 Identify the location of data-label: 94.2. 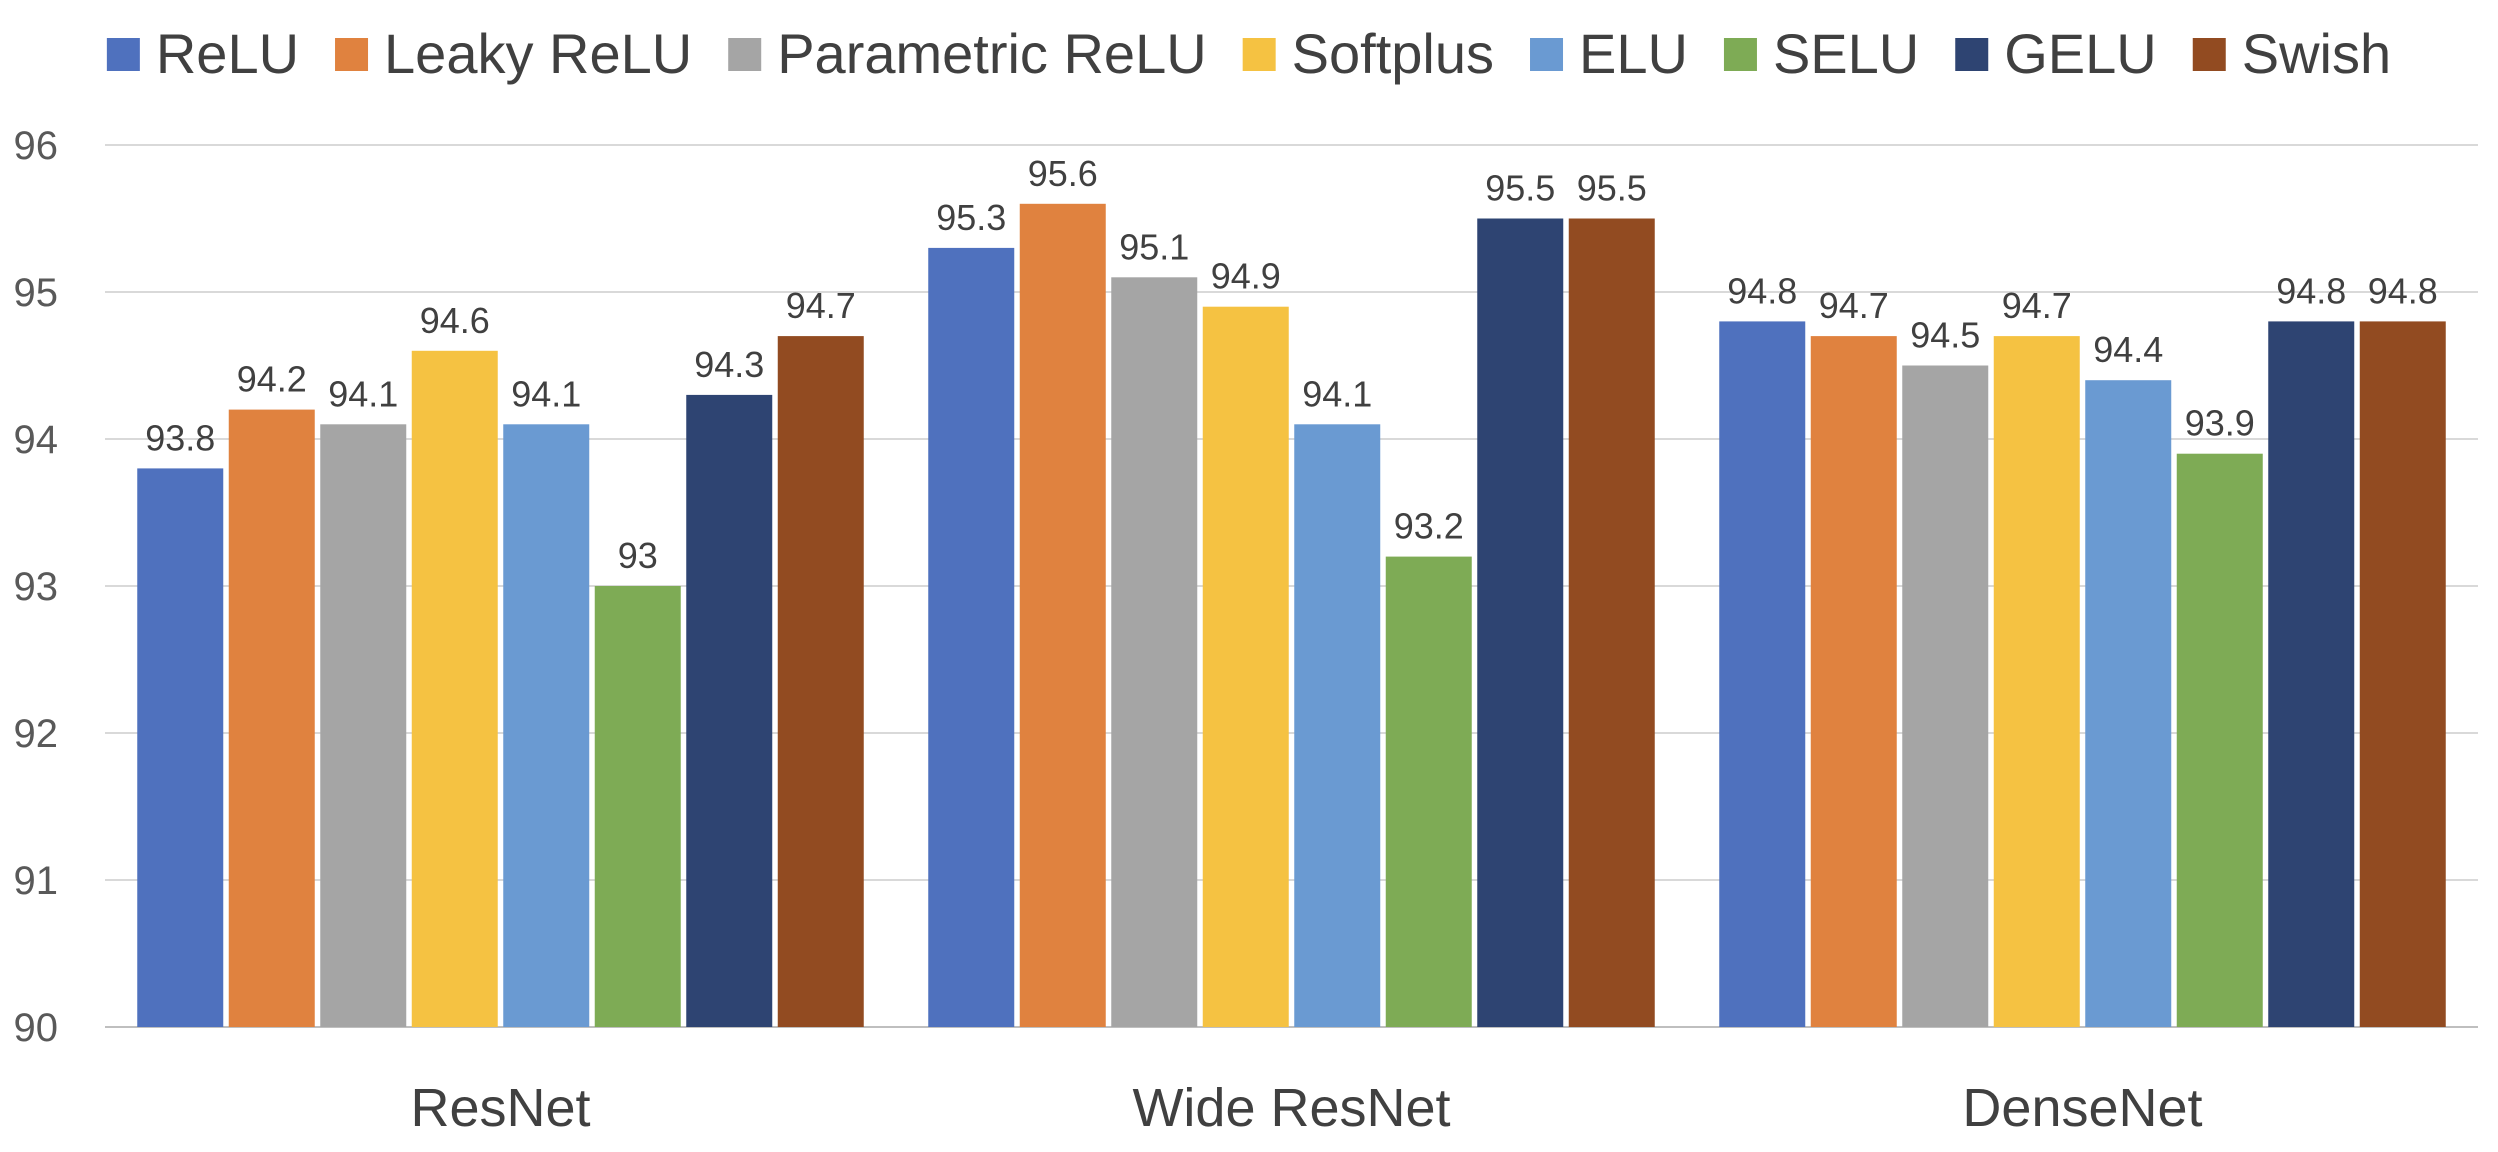
(272, 379).